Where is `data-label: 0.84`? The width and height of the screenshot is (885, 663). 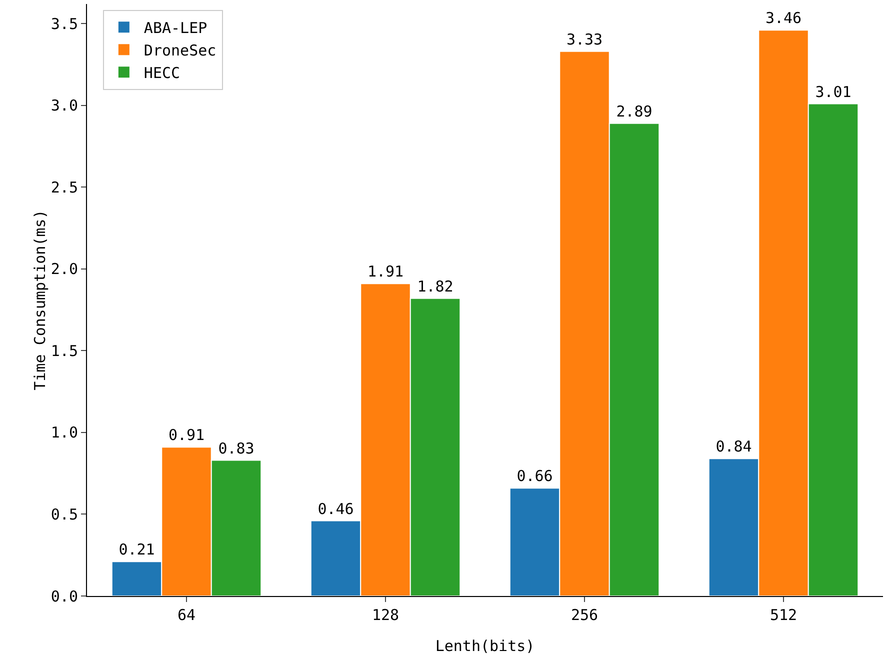 data-label: 0.84 is located at coordinates (734, 447).